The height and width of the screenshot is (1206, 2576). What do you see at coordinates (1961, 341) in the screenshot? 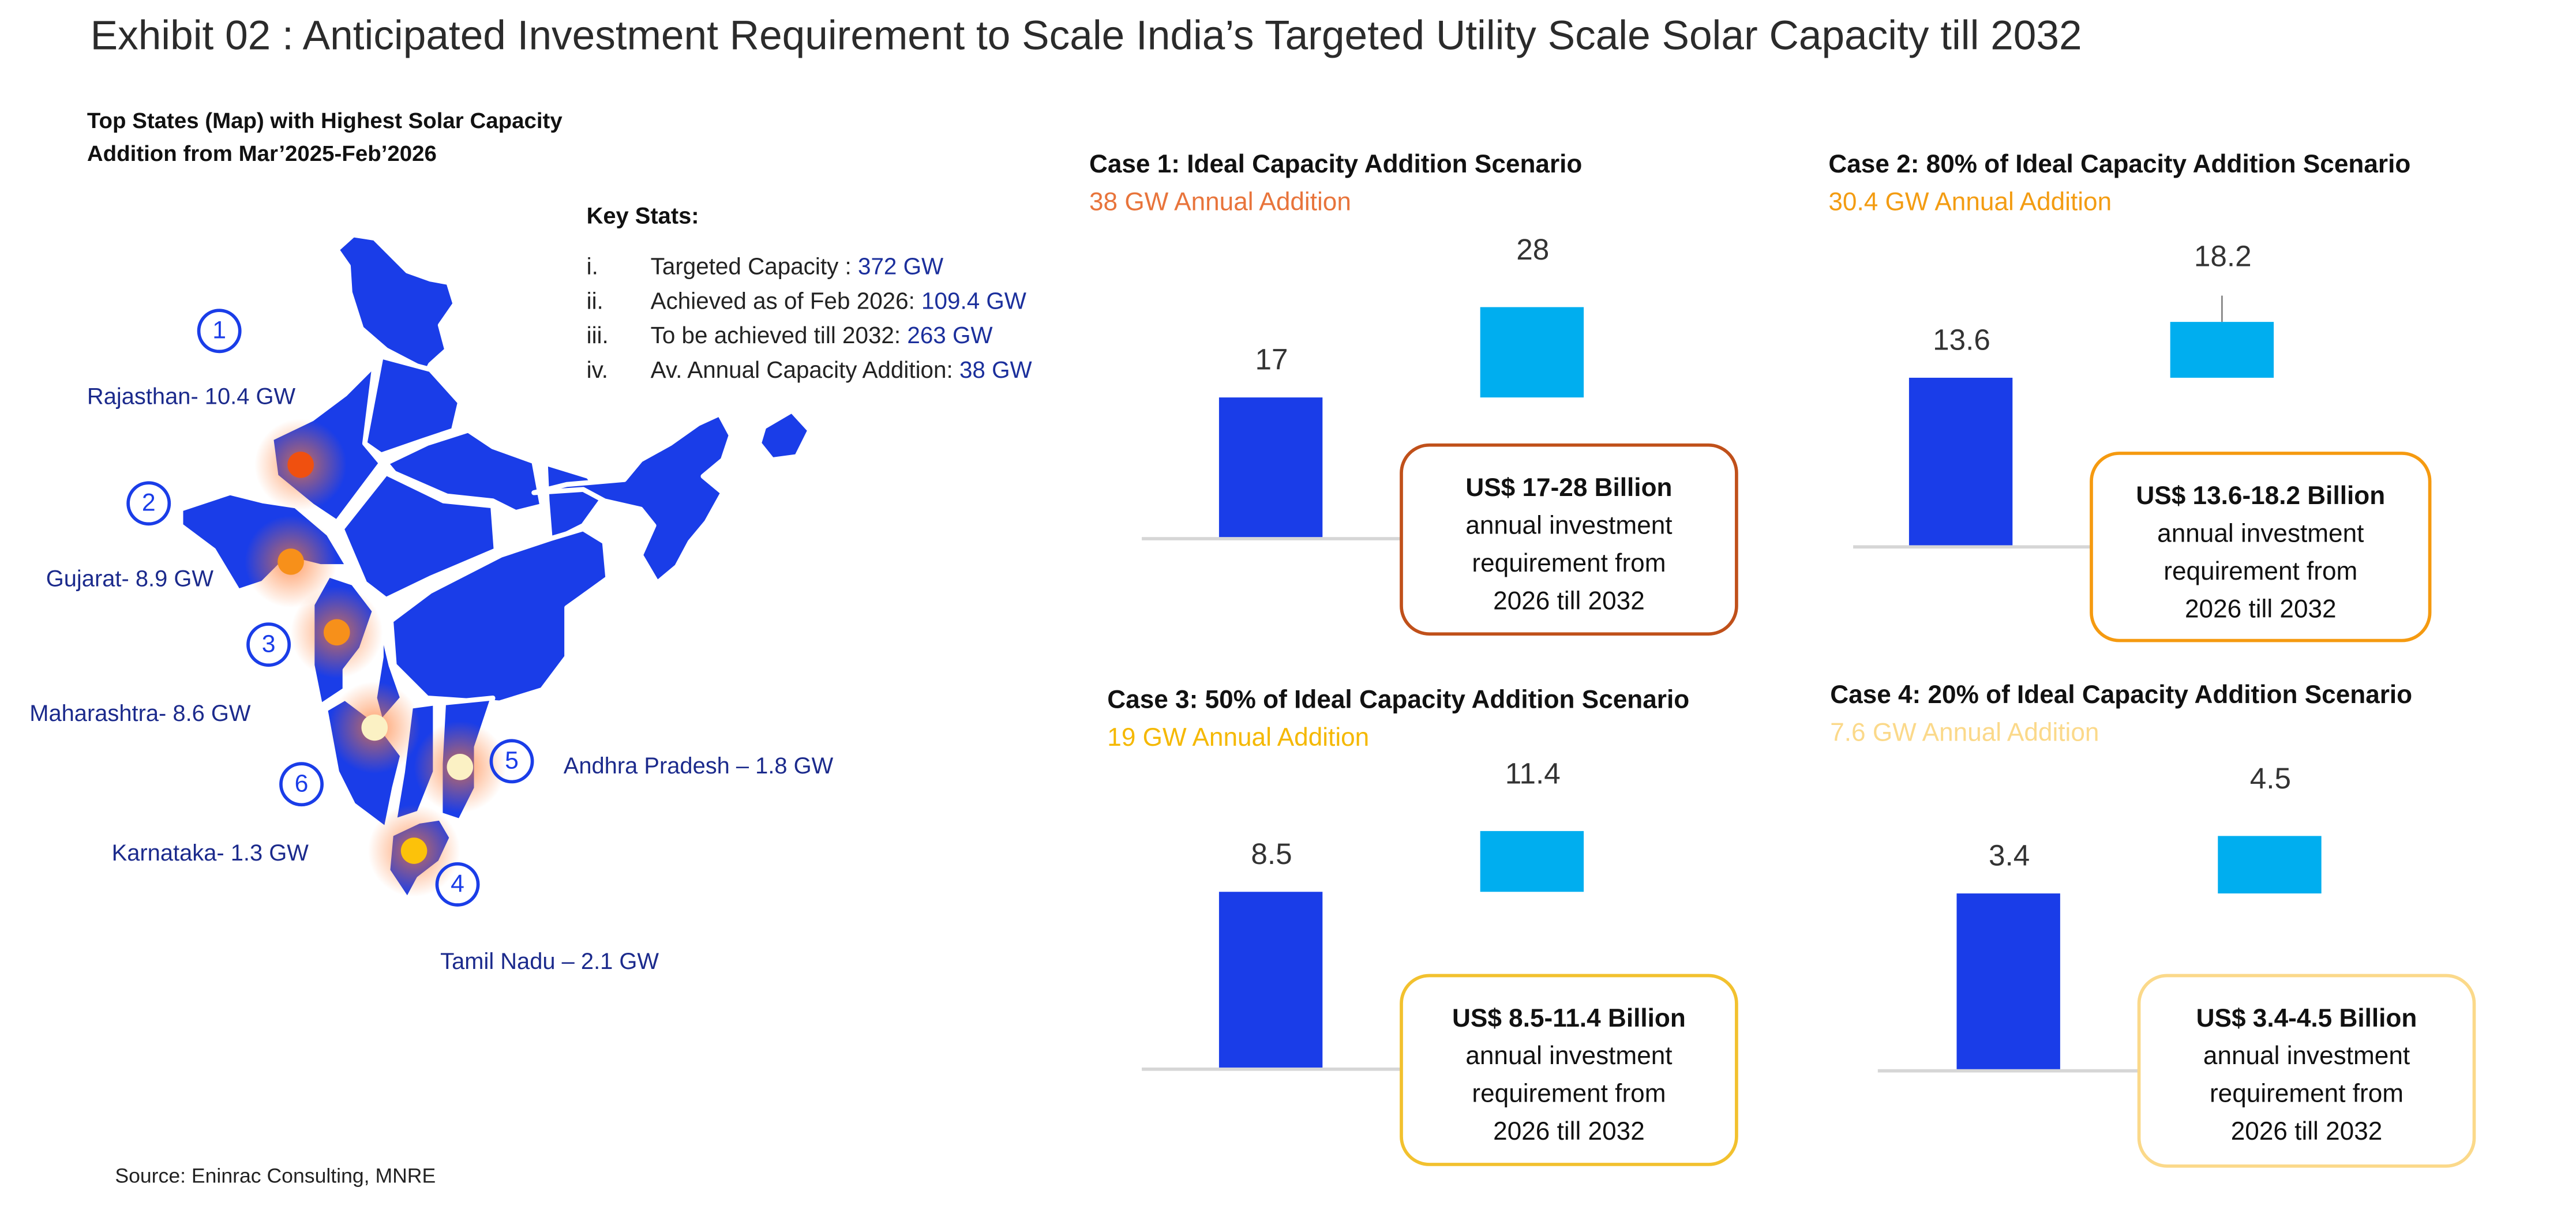
I see `value-label-low: 13.6` at bounding box center [1961, 341].